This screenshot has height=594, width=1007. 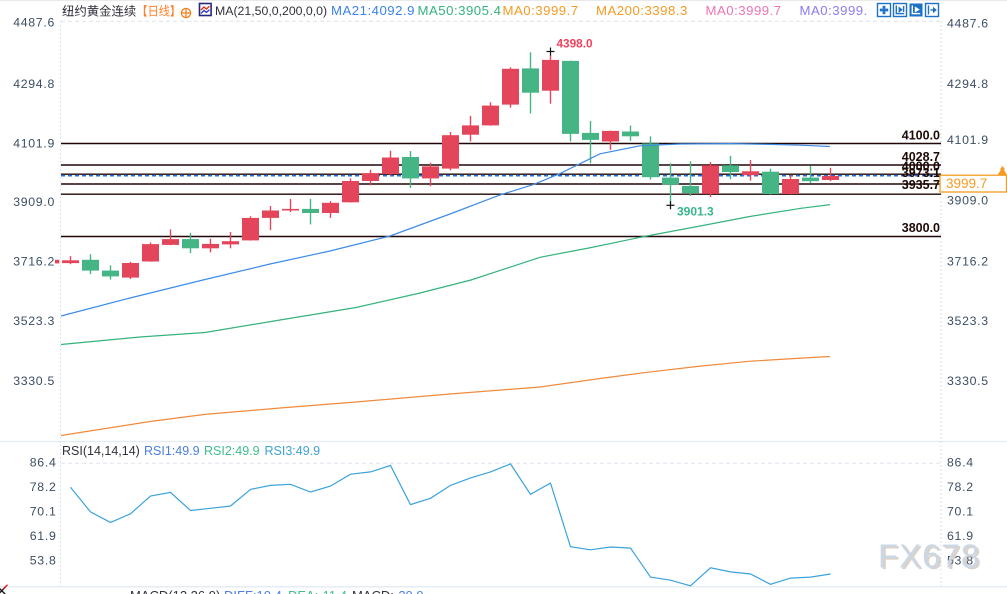 I want to click on svg-text: 4398.0, so click(x=575, y=44).